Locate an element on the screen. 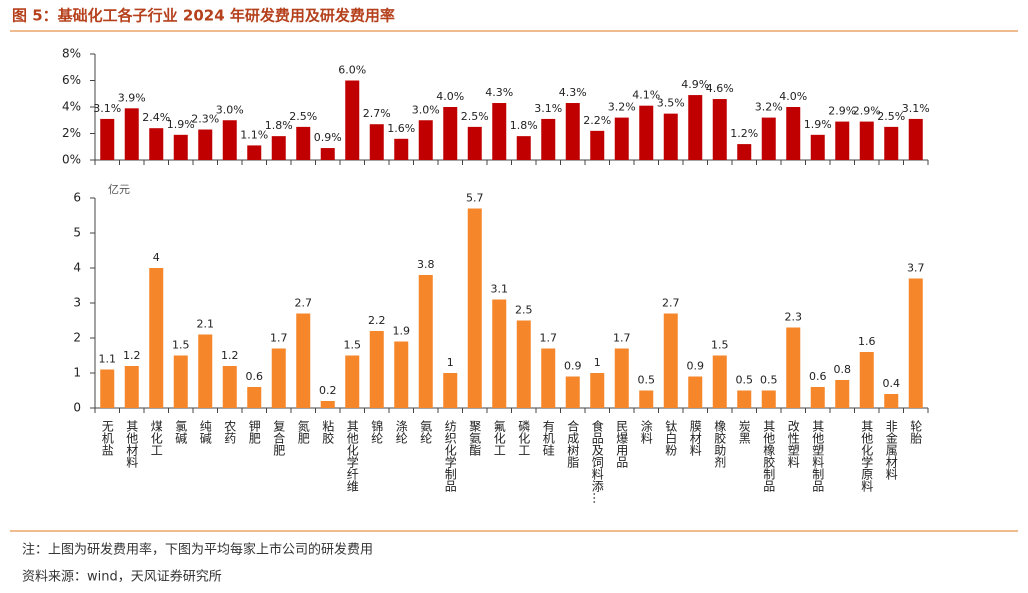  x-tick-label: 炭黑 is located at coordinates (744, 432).